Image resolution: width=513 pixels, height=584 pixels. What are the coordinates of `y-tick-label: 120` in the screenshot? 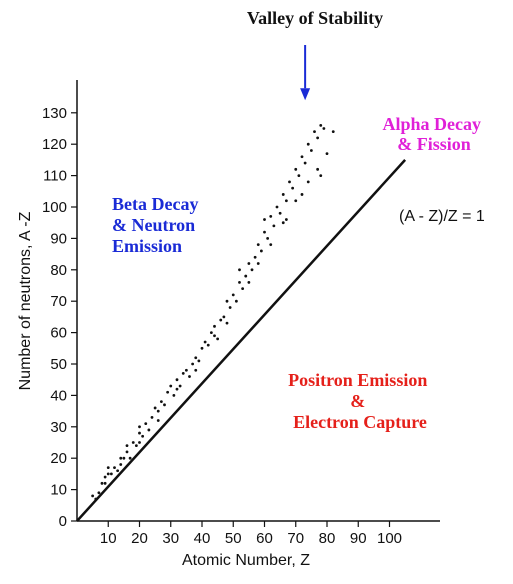 It's located at (54, 144).